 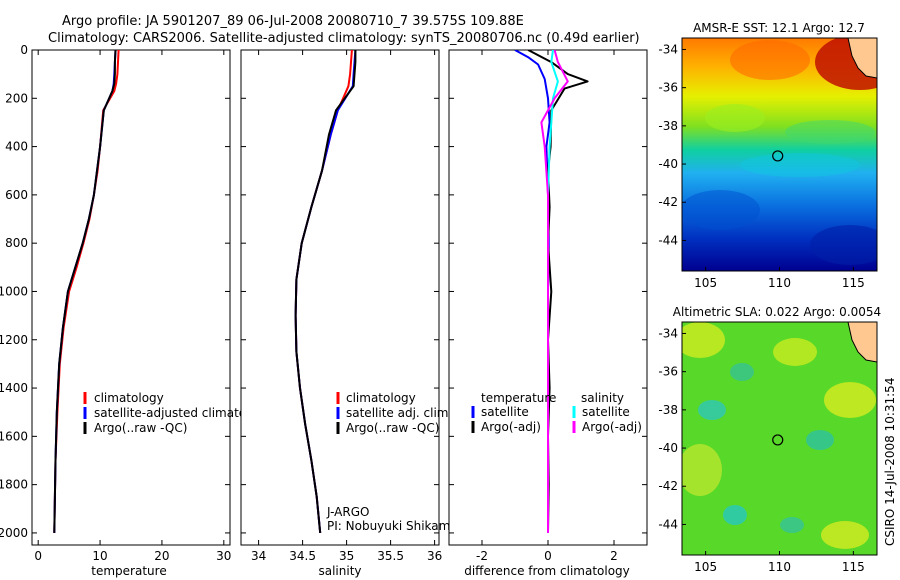 What do you see at coordinates (518, 398) in the screenshot?
I see `legend-title-temperature: temperature` at bounding box center [518, 398].